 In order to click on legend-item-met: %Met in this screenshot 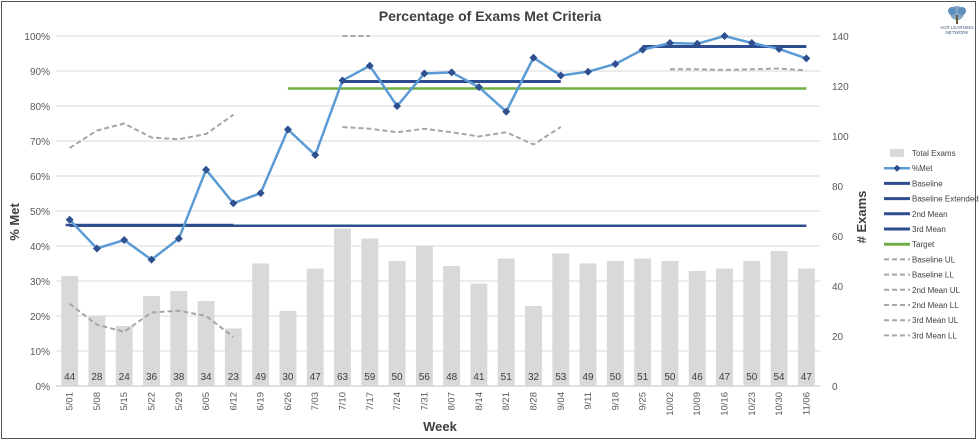, I will do `click(908, 168)`.